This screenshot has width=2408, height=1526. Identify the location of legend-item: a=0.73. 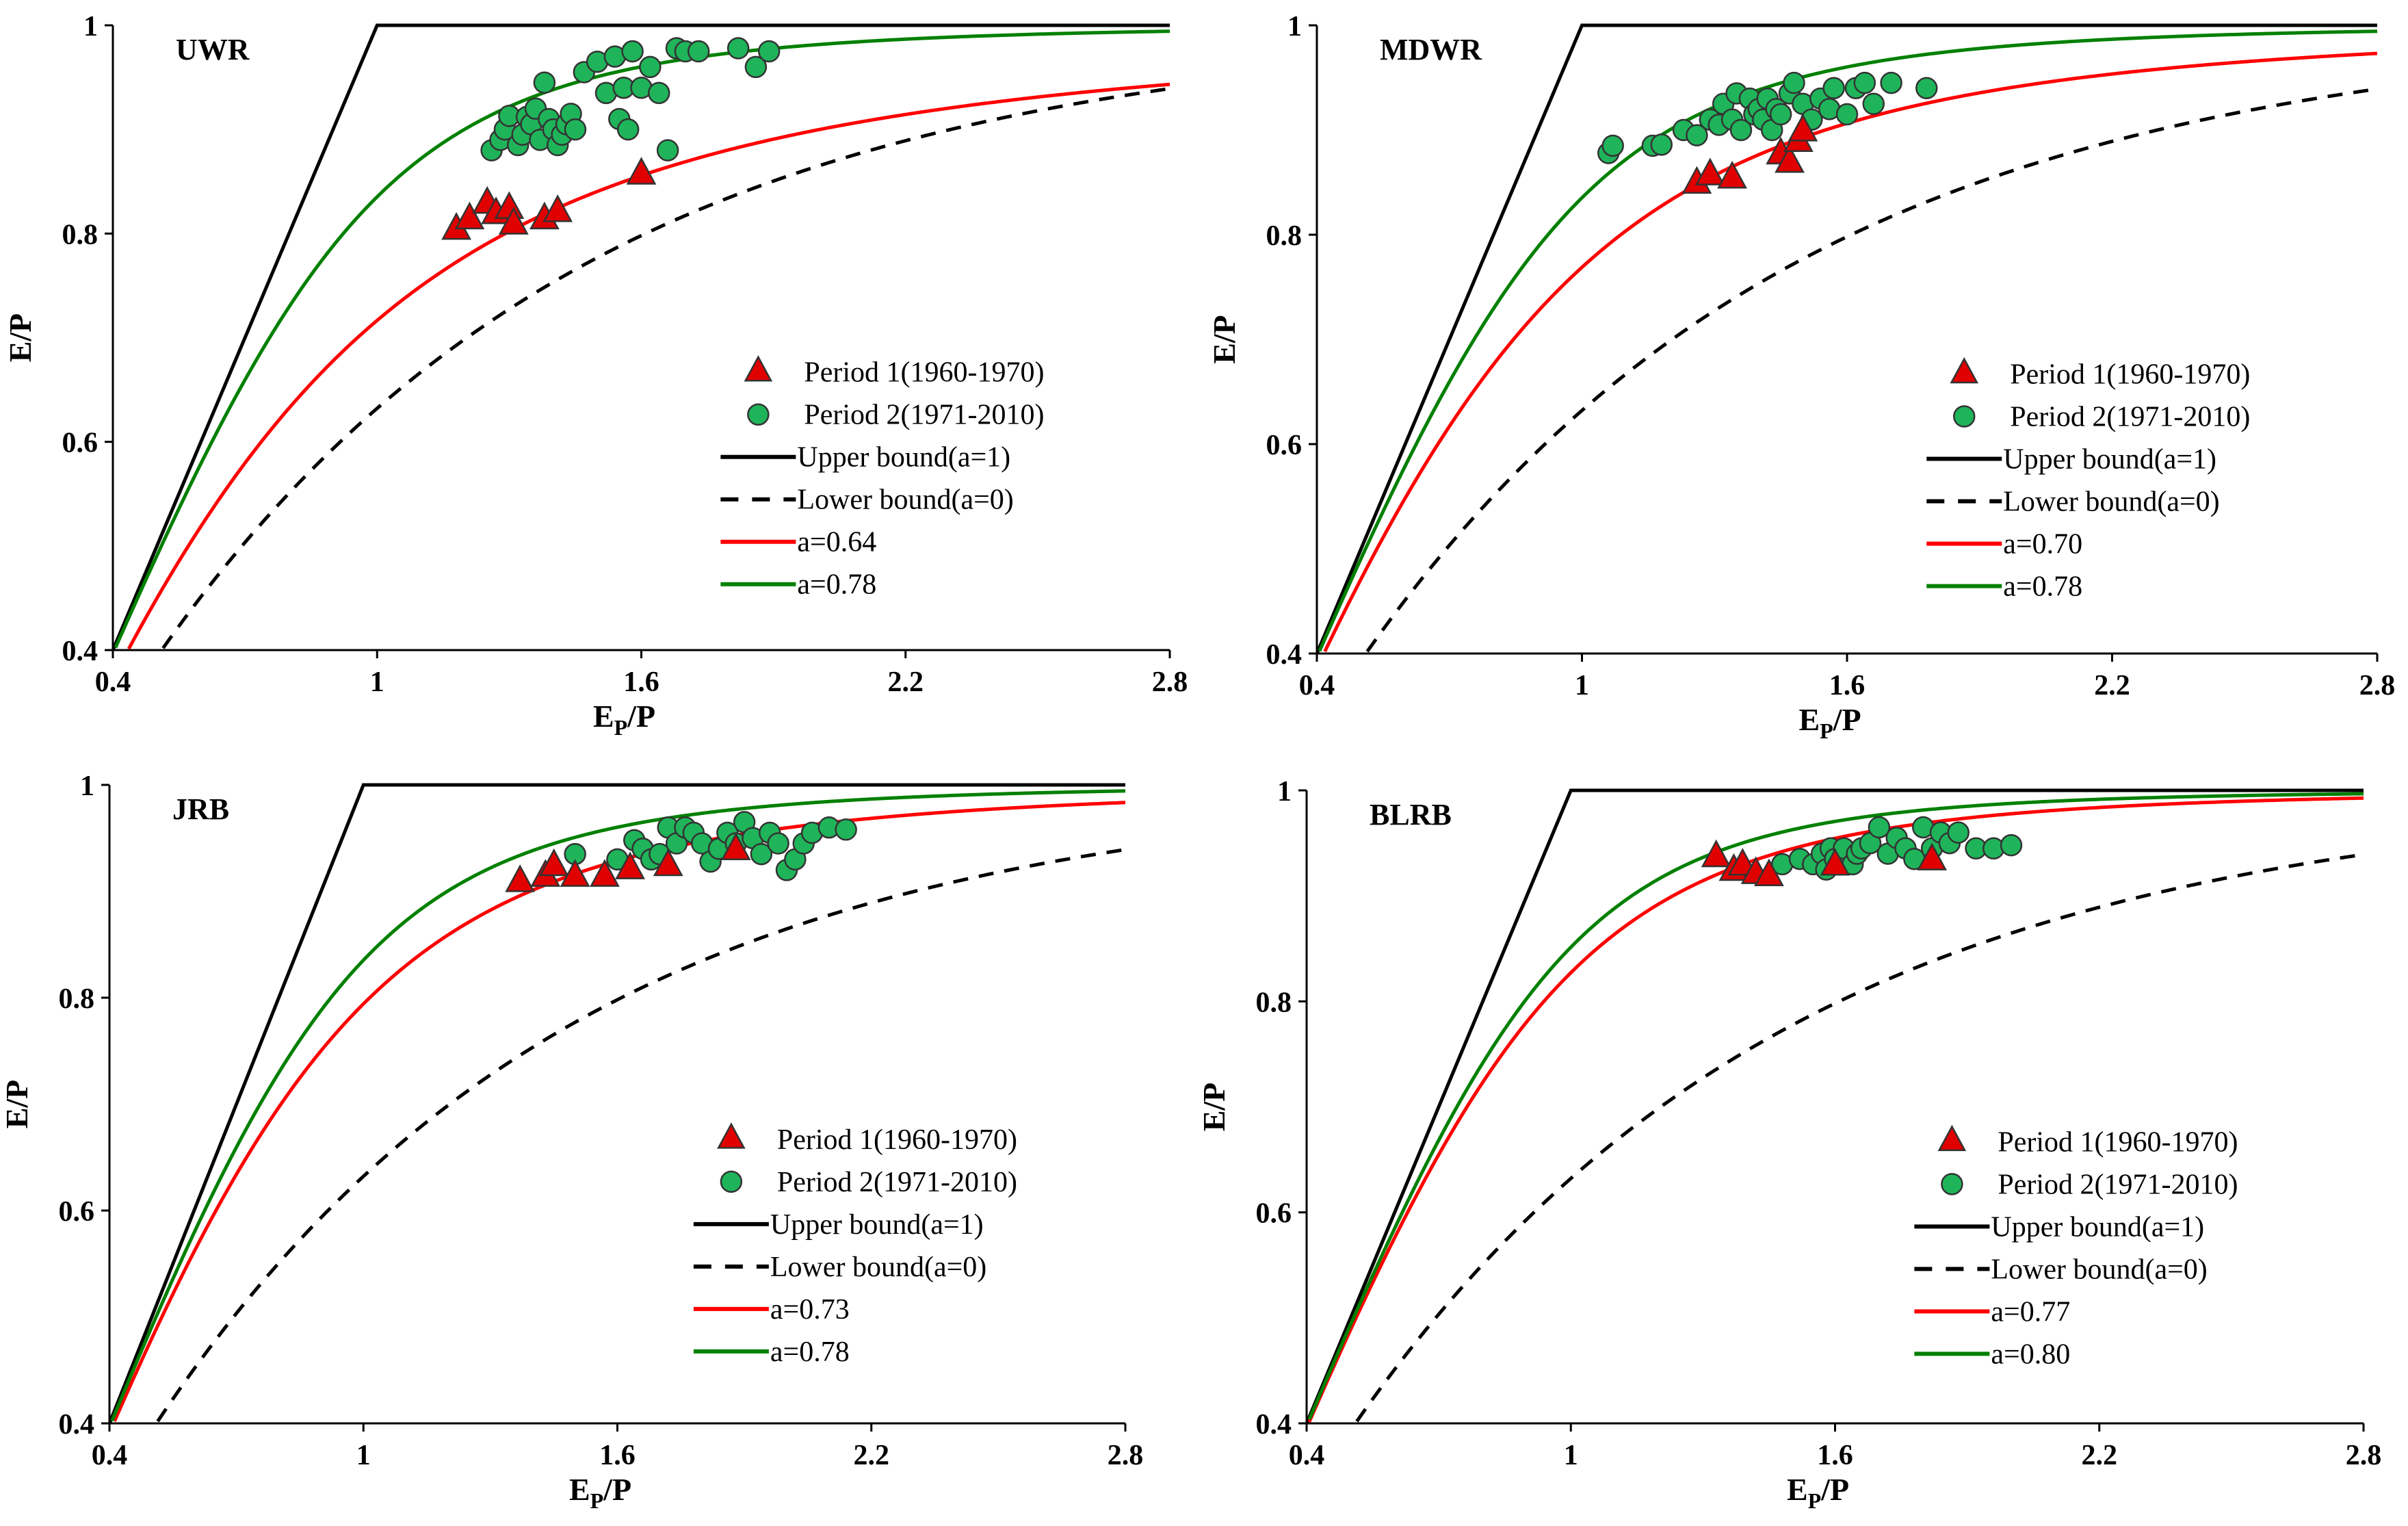
(771, 1309).